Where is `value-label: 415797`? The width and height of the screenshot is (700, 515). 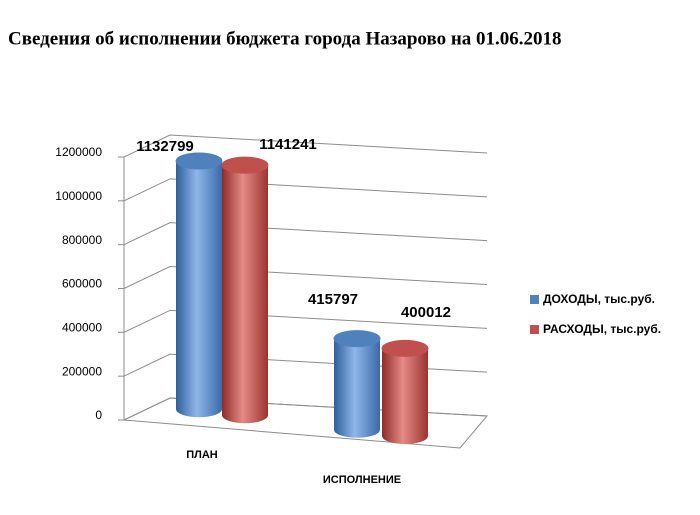 value-label: 415797 is located at coordinates (333, 299).